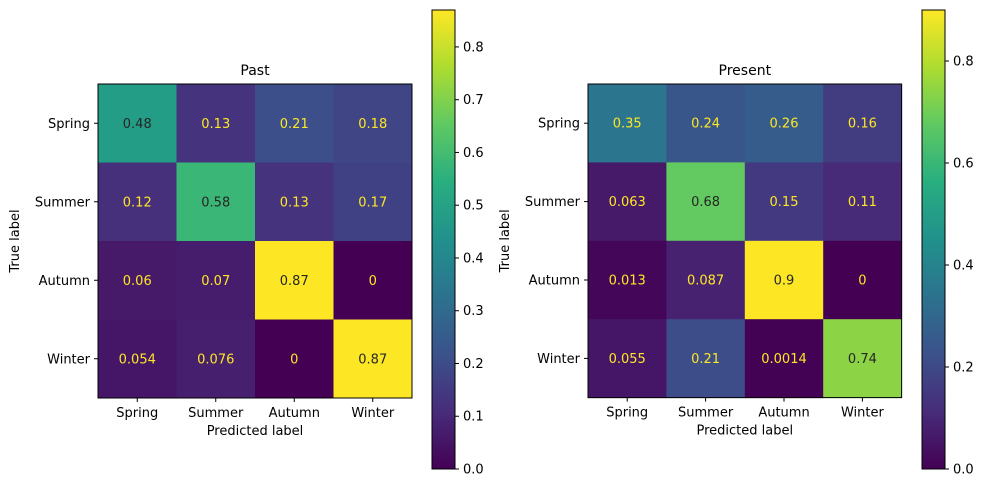 The width and height of the screenshot is (986, 490). I want to click on colorbar-tick-label: 0.3, so click(473, 311).